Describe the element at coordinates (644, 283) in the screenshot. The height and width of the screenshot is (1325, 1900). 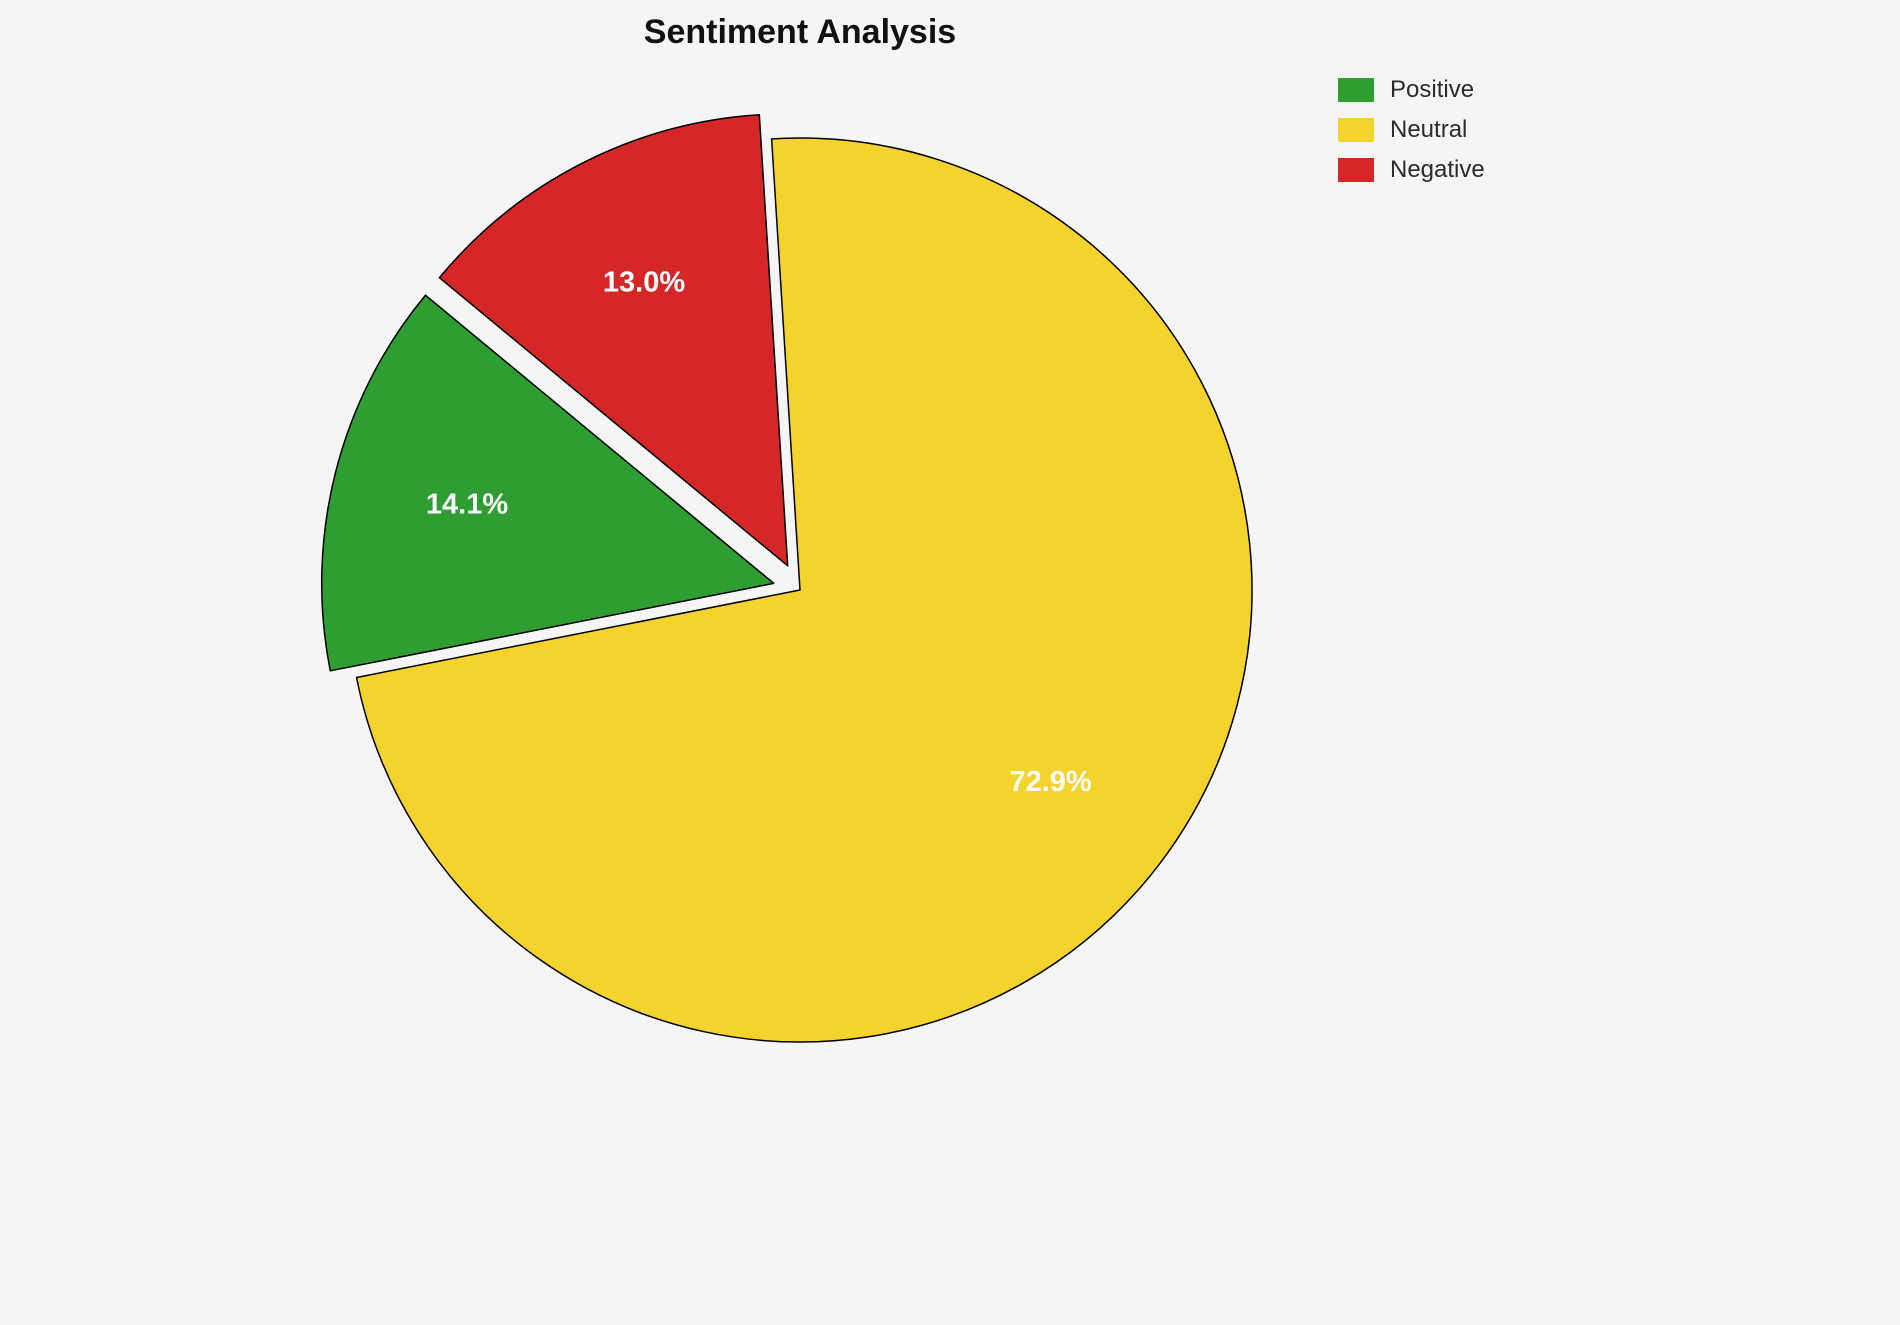
I see `slice-label-negative: 13.0%` at that location.